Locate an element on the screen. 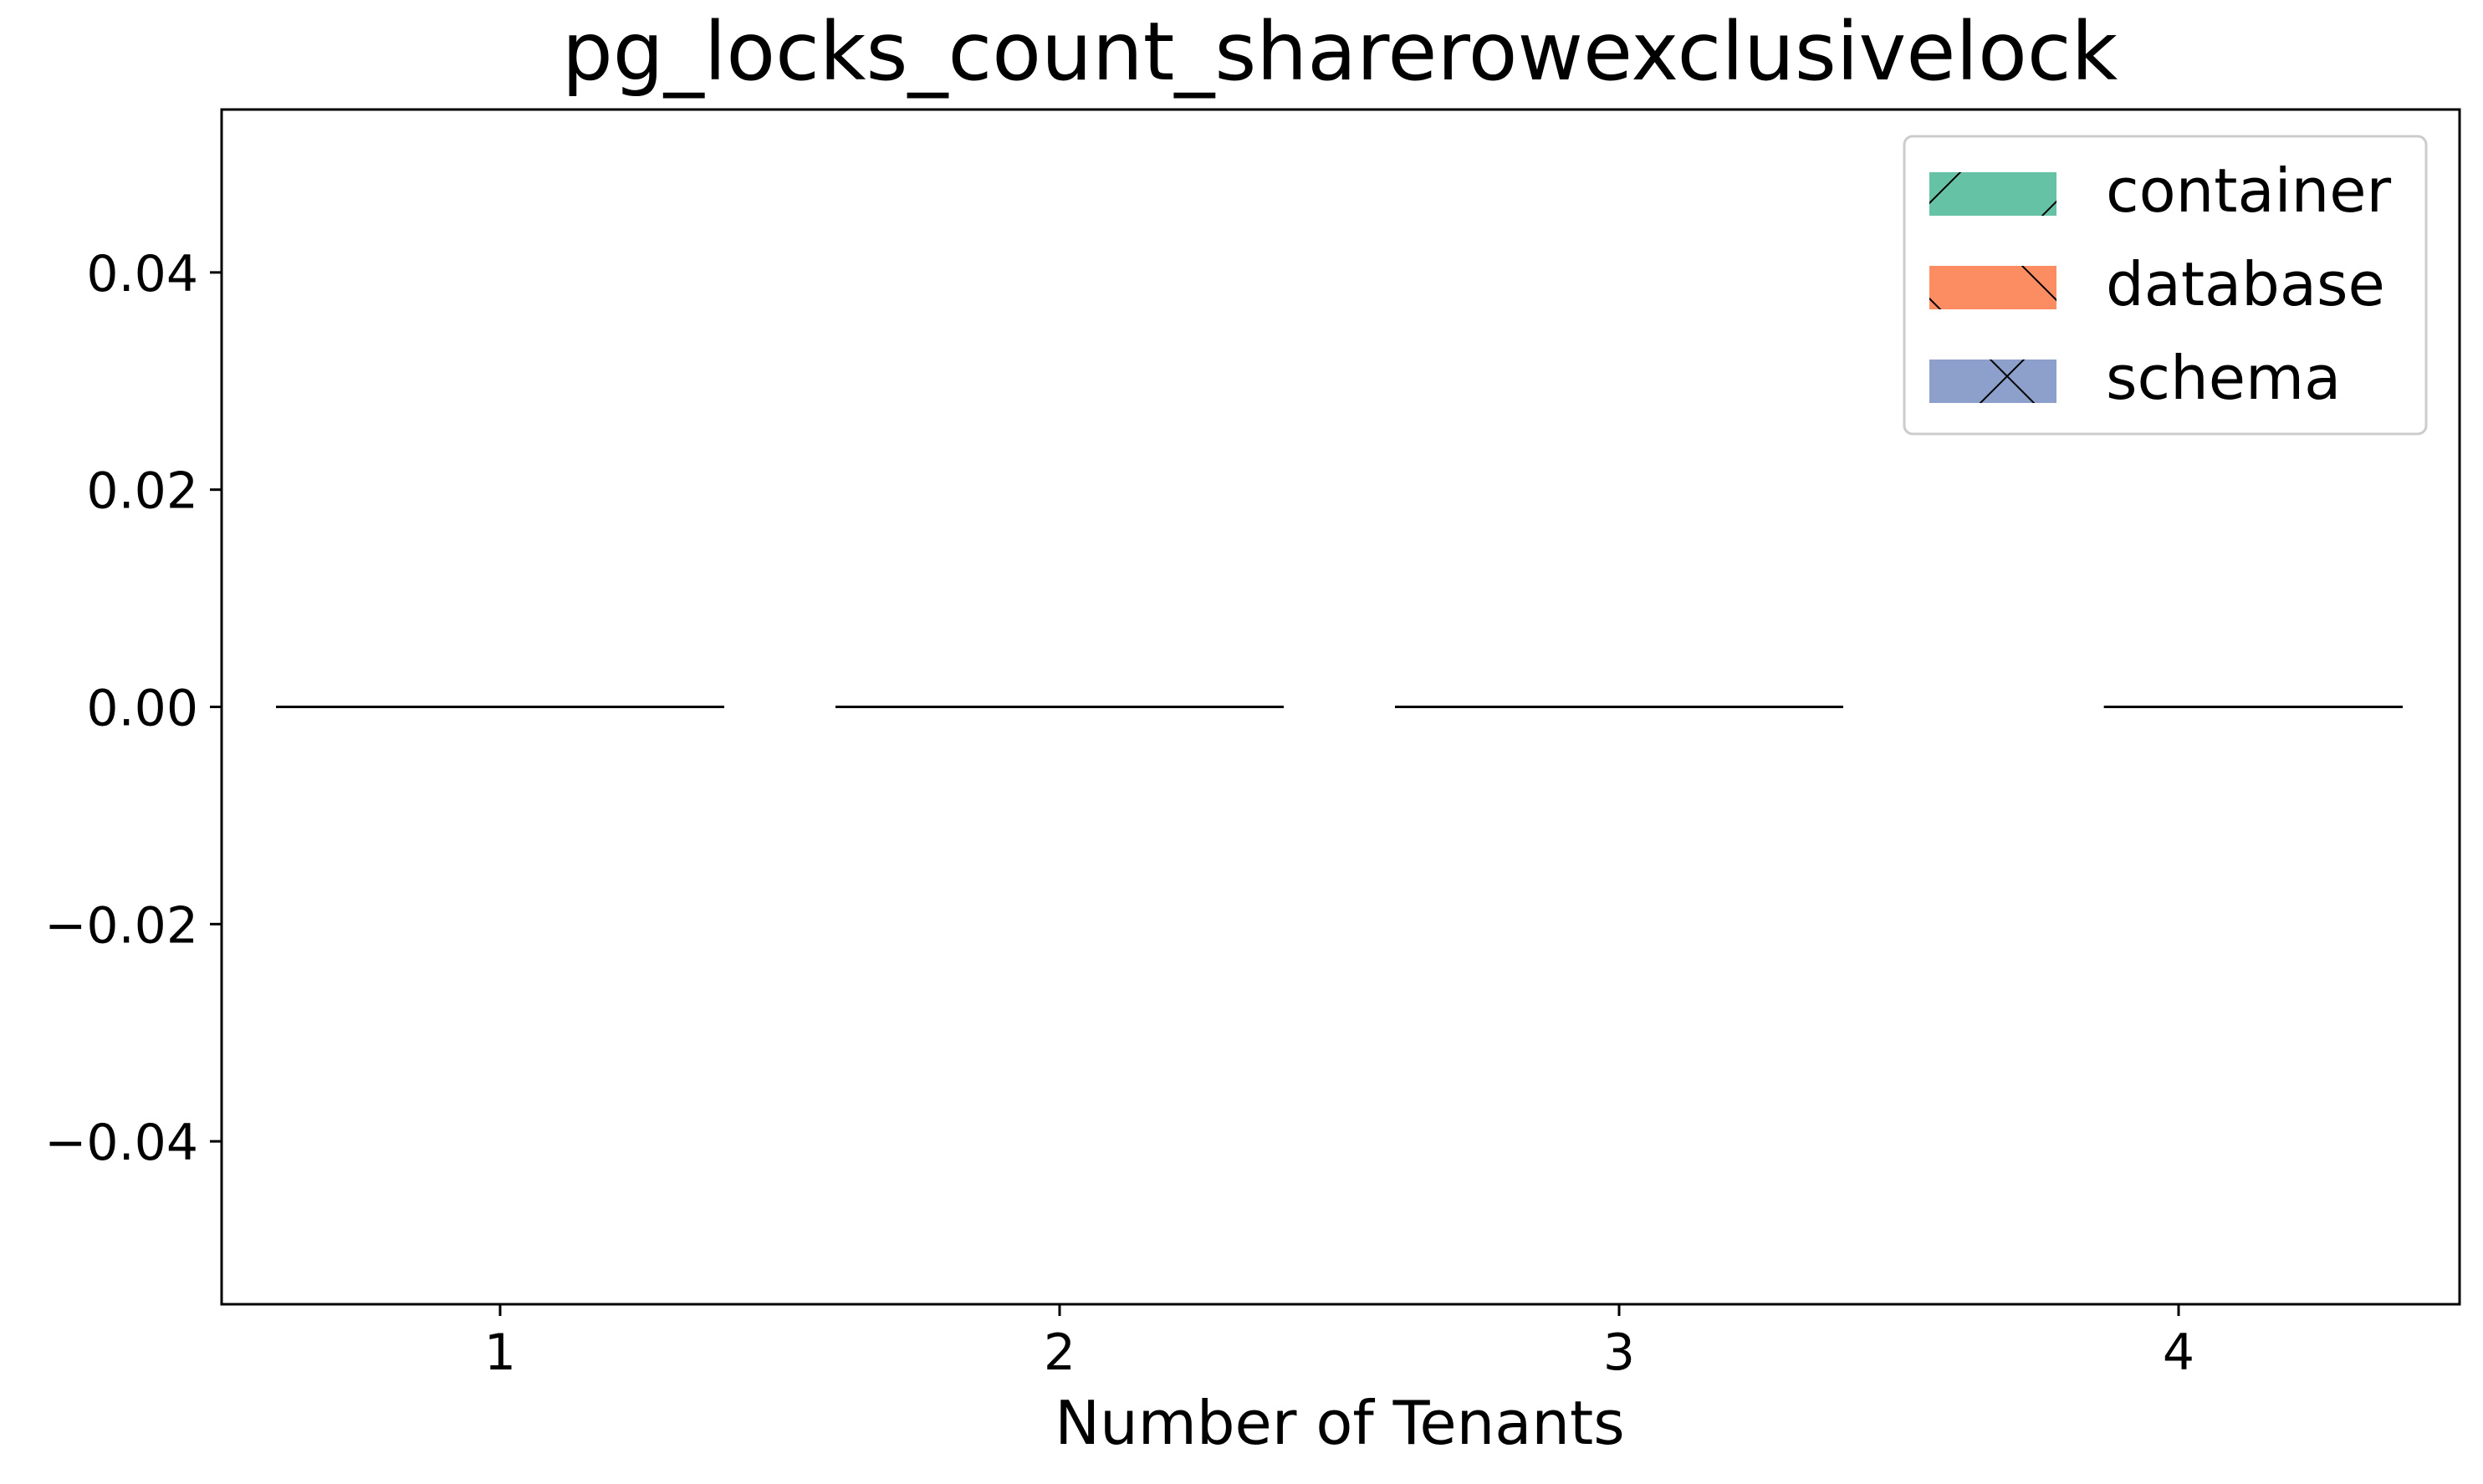 Image resolution: width=2483 pixels, height=1484 pixels. x-axis-label: Number of Tenants is located at coordinates (1340, 1423).